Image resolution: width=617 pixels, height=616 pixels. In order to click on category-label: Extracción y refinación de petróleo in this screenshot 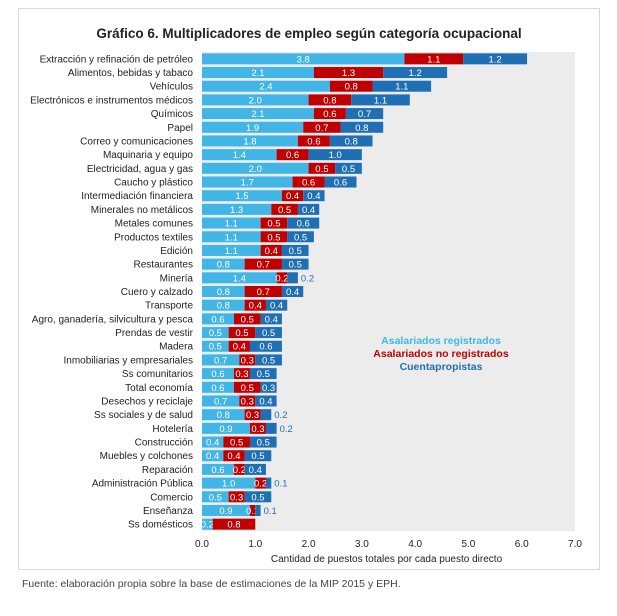, I will do `click(117, 59)`.